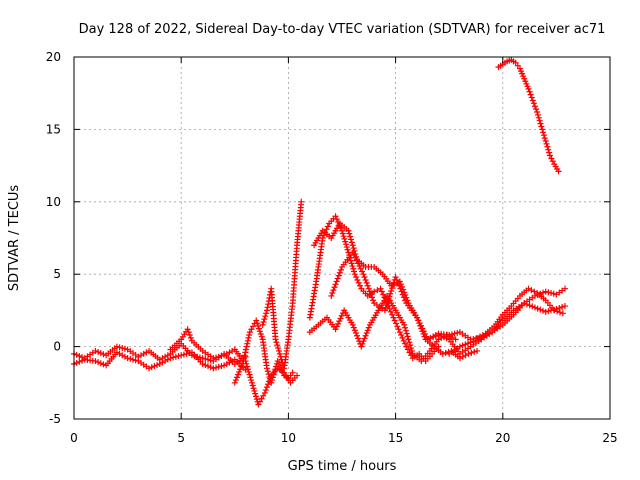  Describe the element at coordinates (53, 57) in the screenshot. I see `y-tick-label: 20` at that location.